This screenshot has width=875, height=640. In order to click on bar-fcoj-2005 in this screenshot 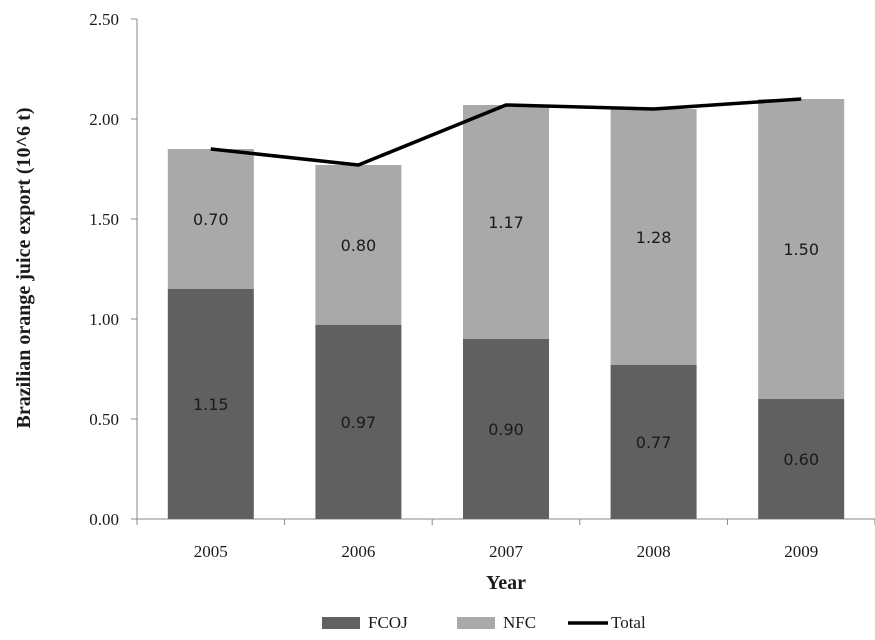, I will do `click(210, 404)`.